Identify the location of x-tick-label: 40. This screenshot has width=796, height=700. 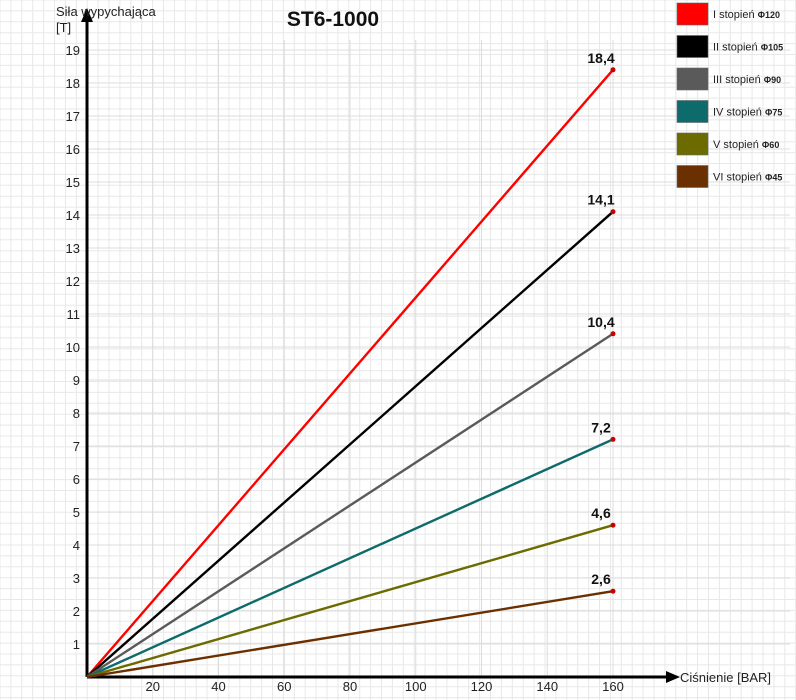
(218, 686).